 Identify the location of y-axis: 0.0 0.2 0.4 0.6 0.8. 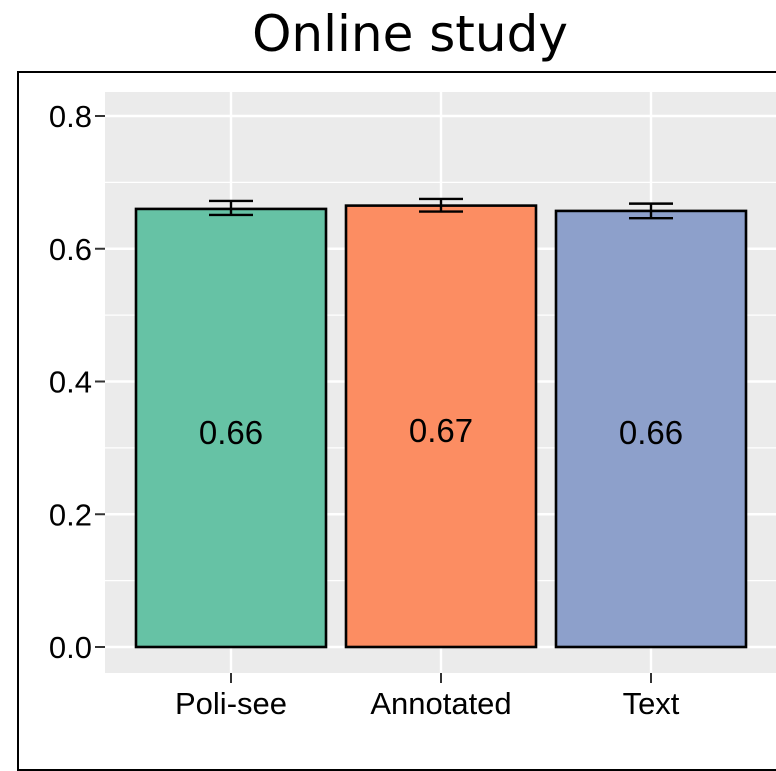
(77, 382).